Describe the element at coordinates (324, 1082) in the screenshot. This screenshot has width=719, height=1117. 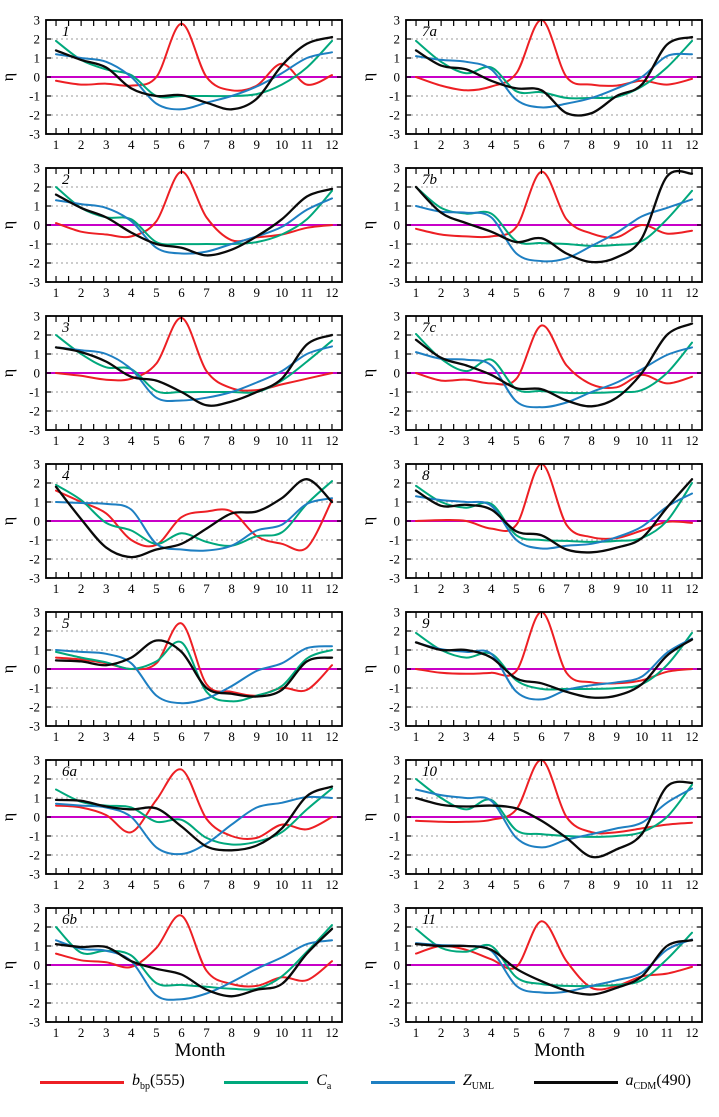
I see `legend-label-ca: Ca` at that location.